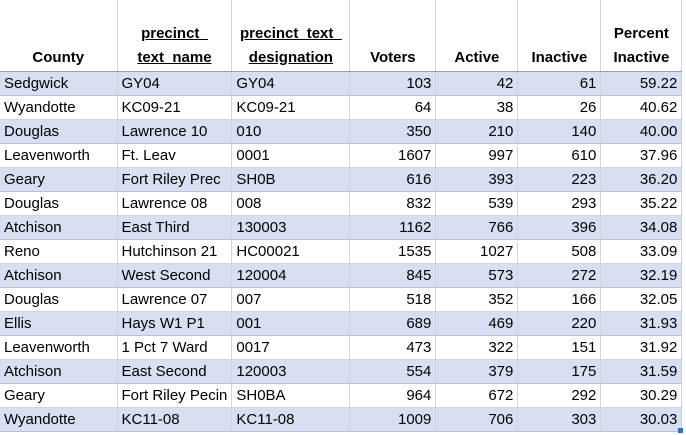  Describe the element at coordinates (175, 107) in the screenshot. I see `cell-precinct-text-name: KC09-21` at that location.